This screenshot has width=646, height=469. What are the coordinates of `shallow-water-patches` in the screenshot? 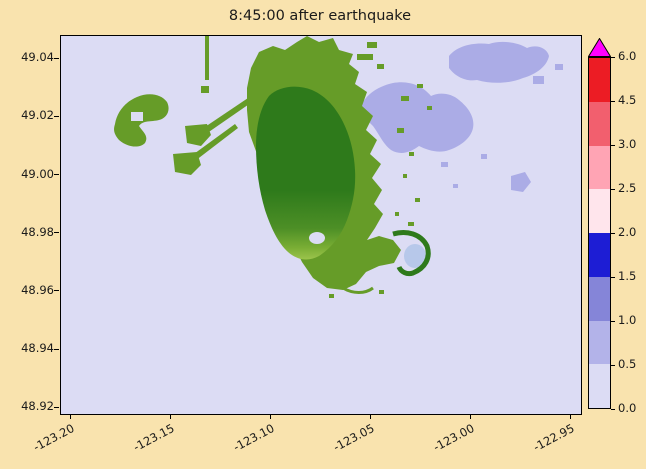 It's located at (462, 116).